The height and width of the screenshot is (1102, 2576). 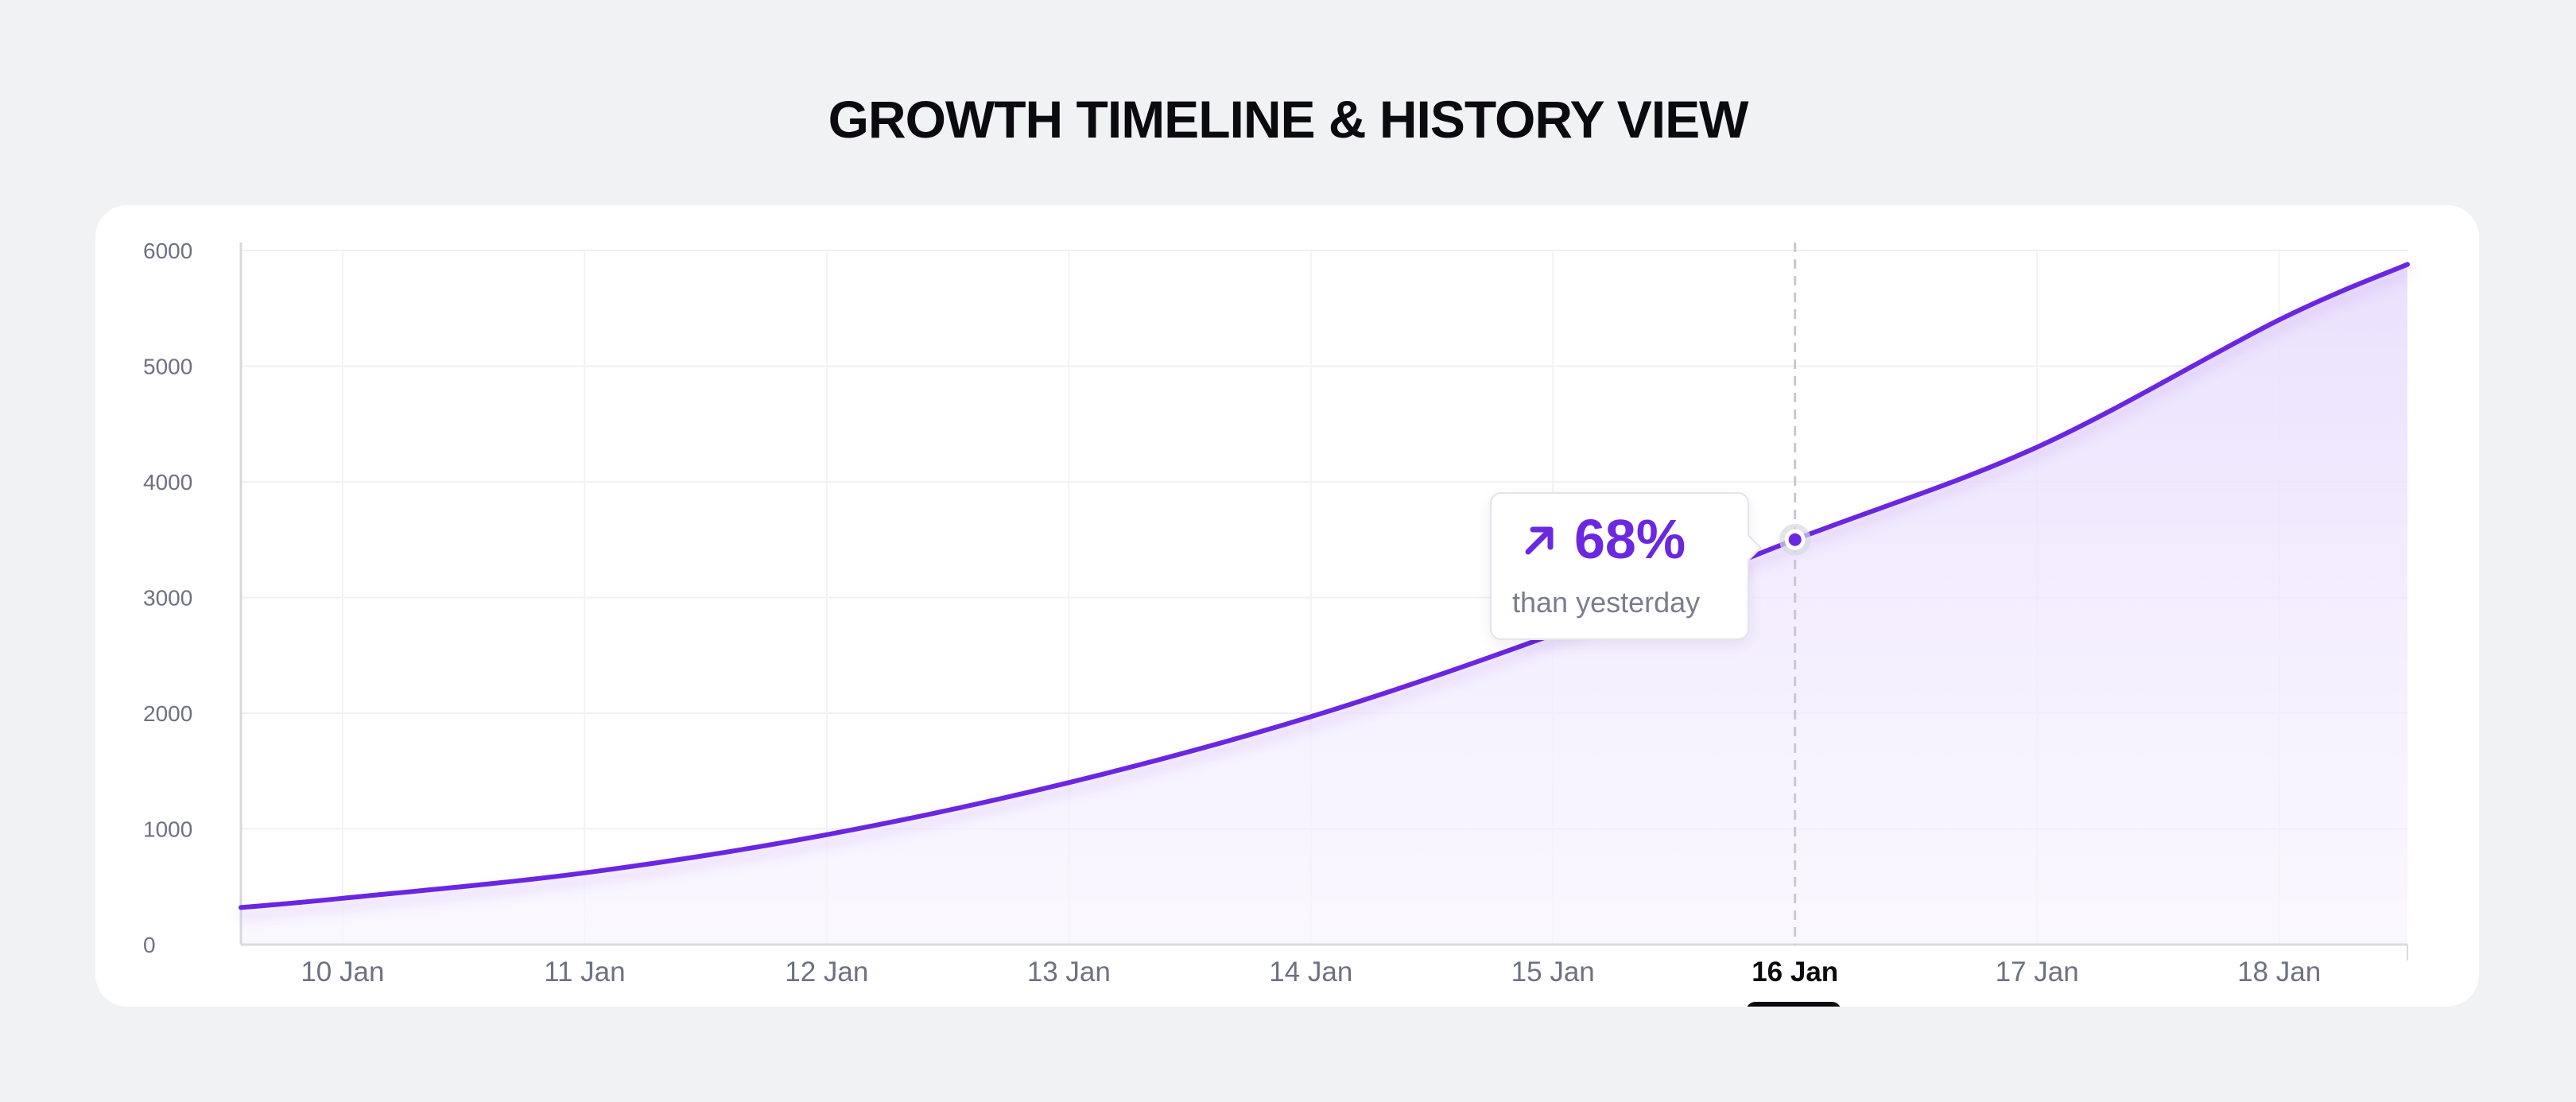 I want to click on y-tick-label: 3000, so click(x=167, y=598).